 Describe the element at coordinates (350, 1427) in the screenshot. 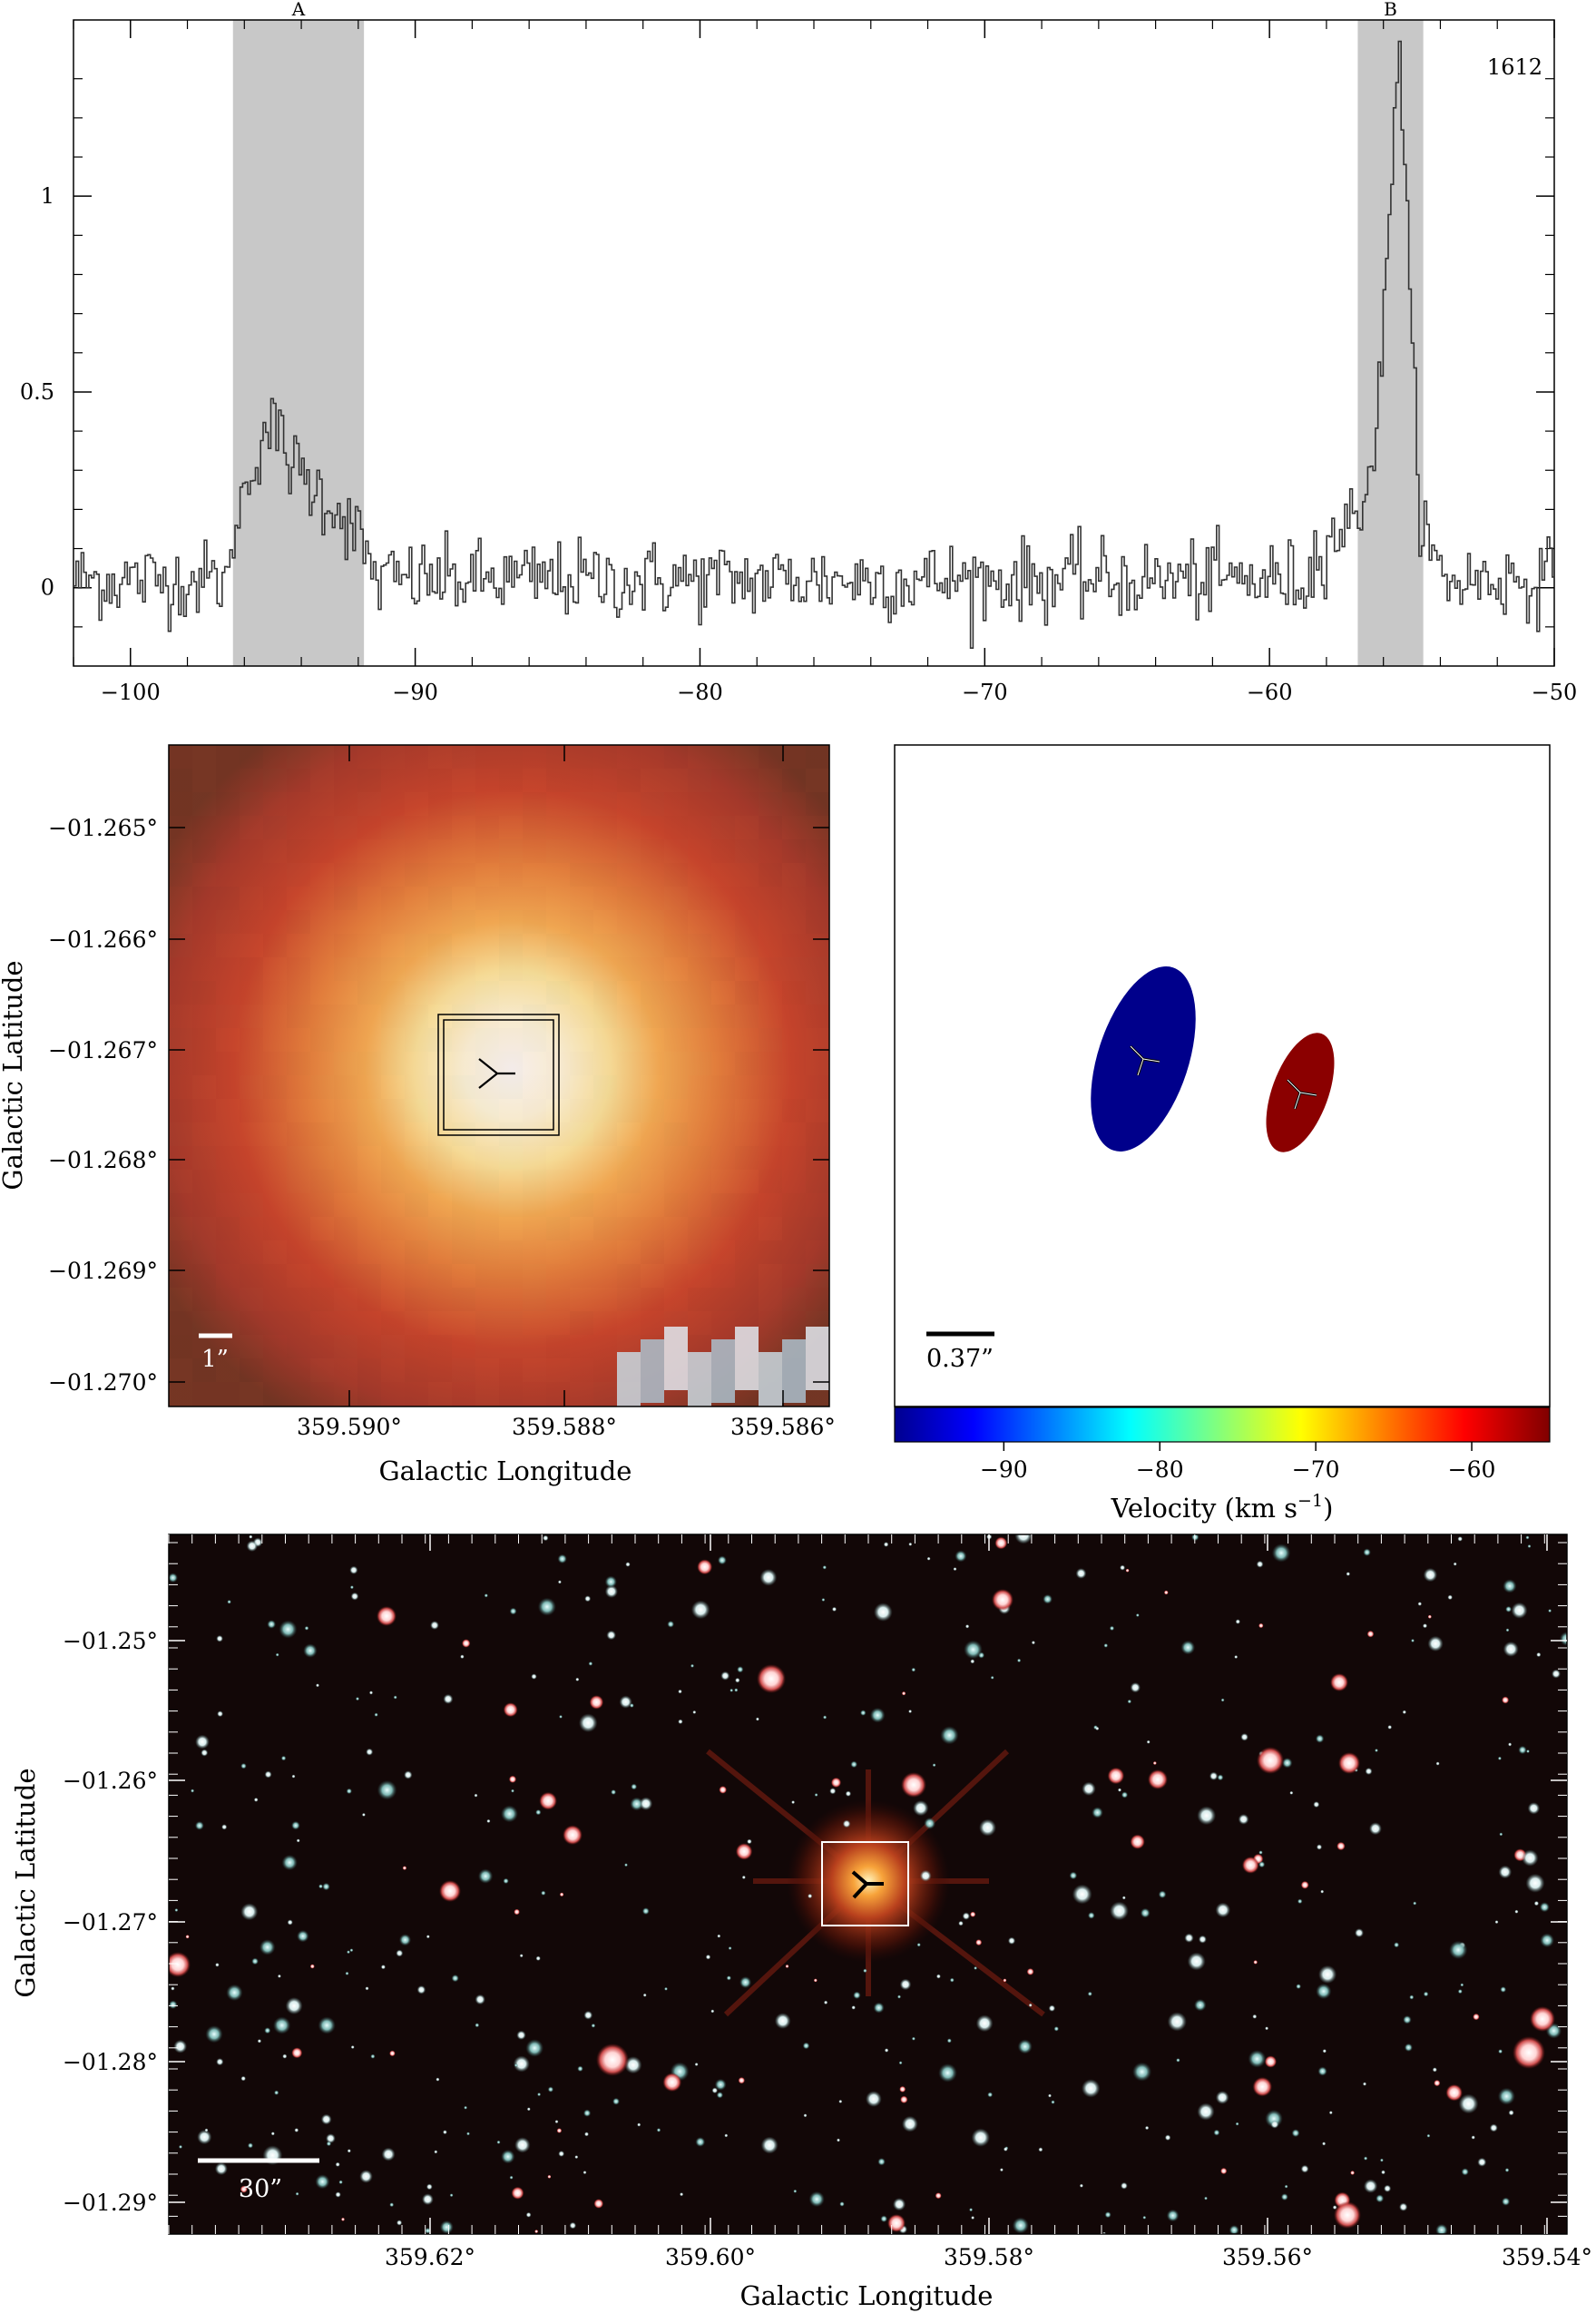

I see `x-tick-label: 359.590°` at that location.